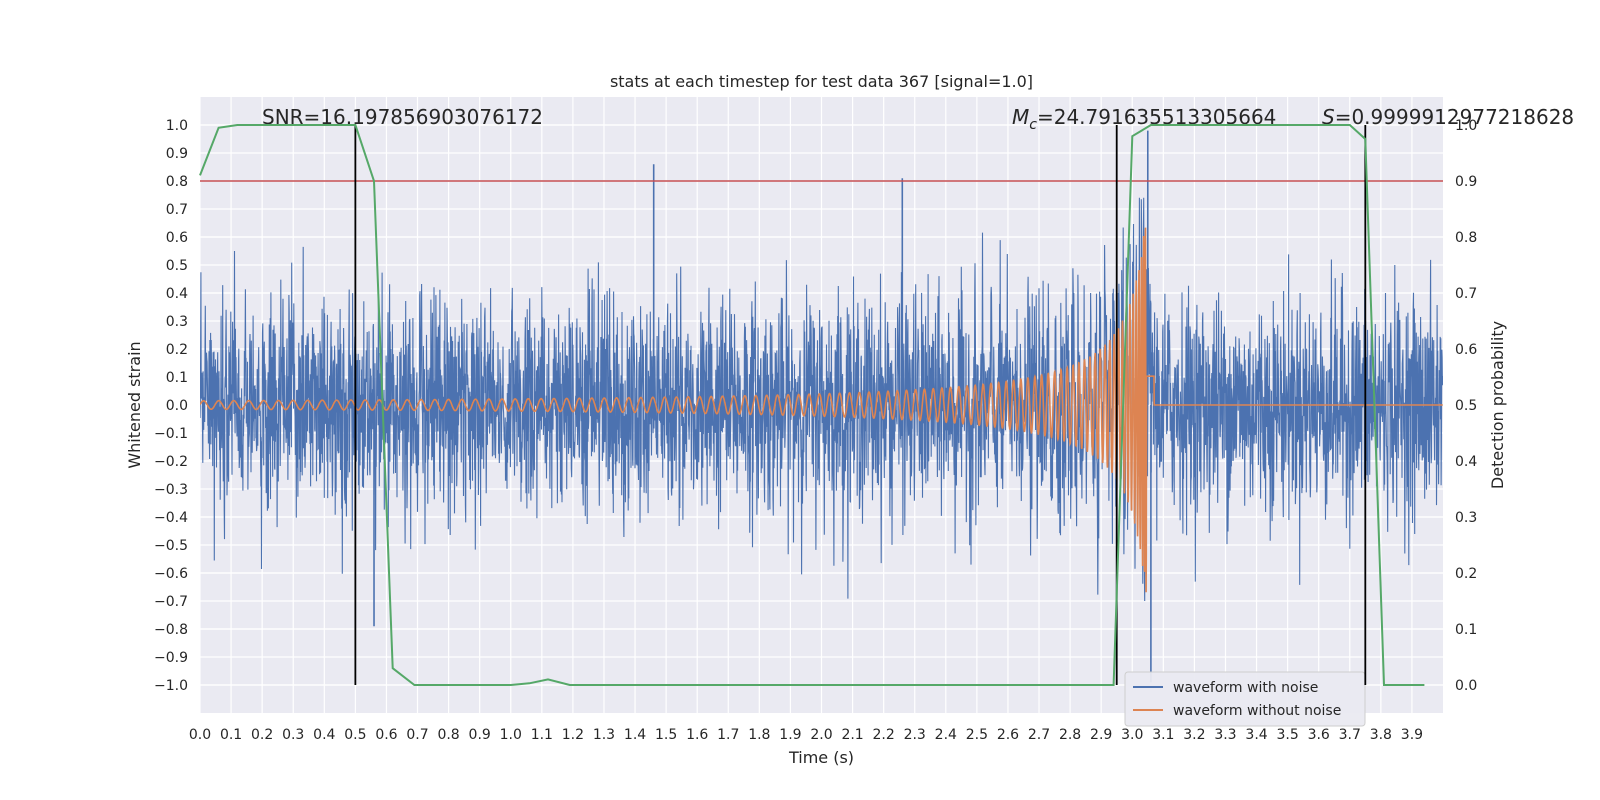  I want to click on y2-tick-label: 0.0, so click(1466, 686).